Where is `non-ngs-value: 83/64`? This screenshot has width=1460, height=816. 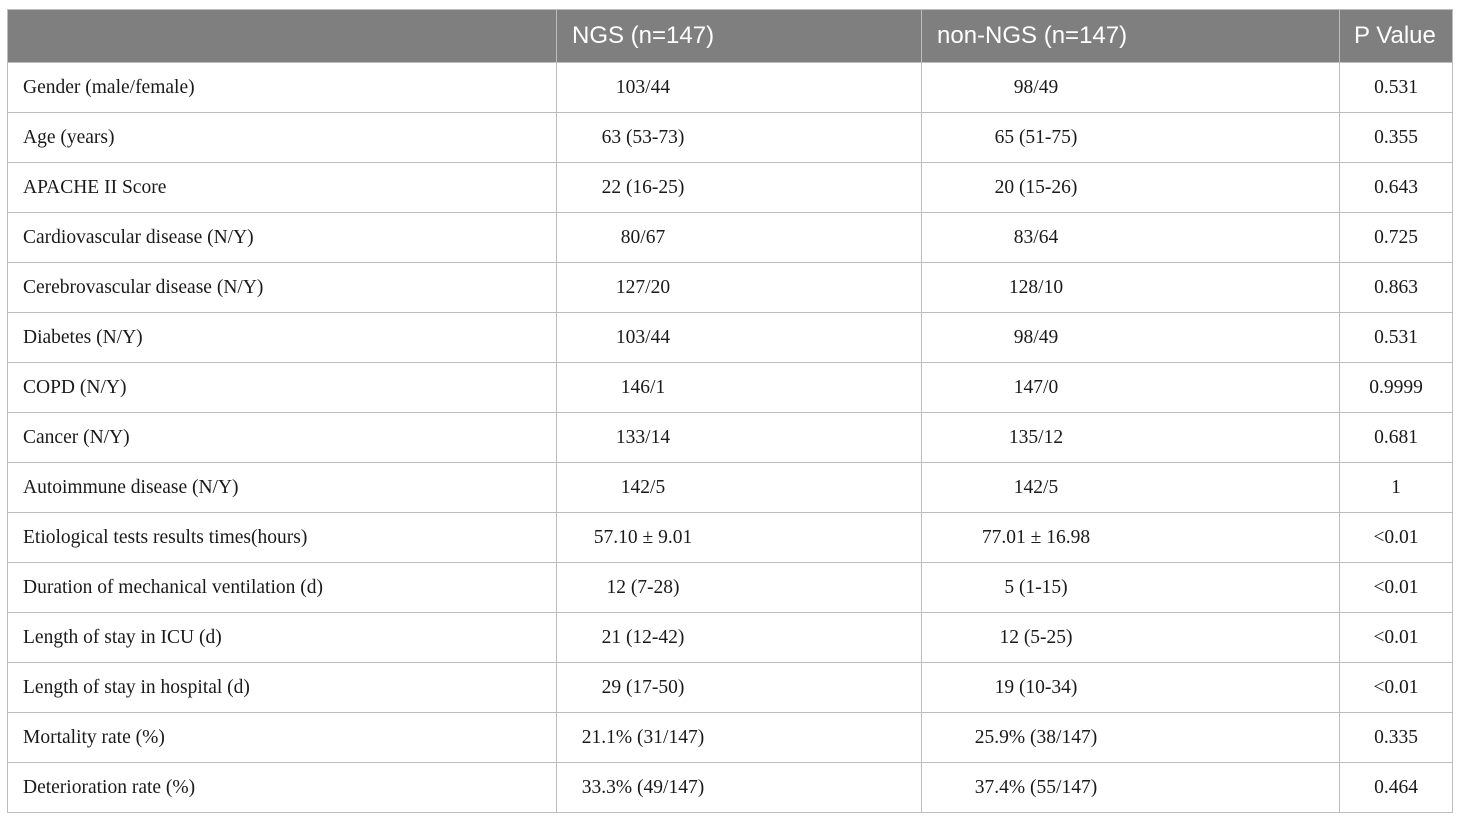
non-ngs-value: 83/64 is located at coordinates (1036, 237).